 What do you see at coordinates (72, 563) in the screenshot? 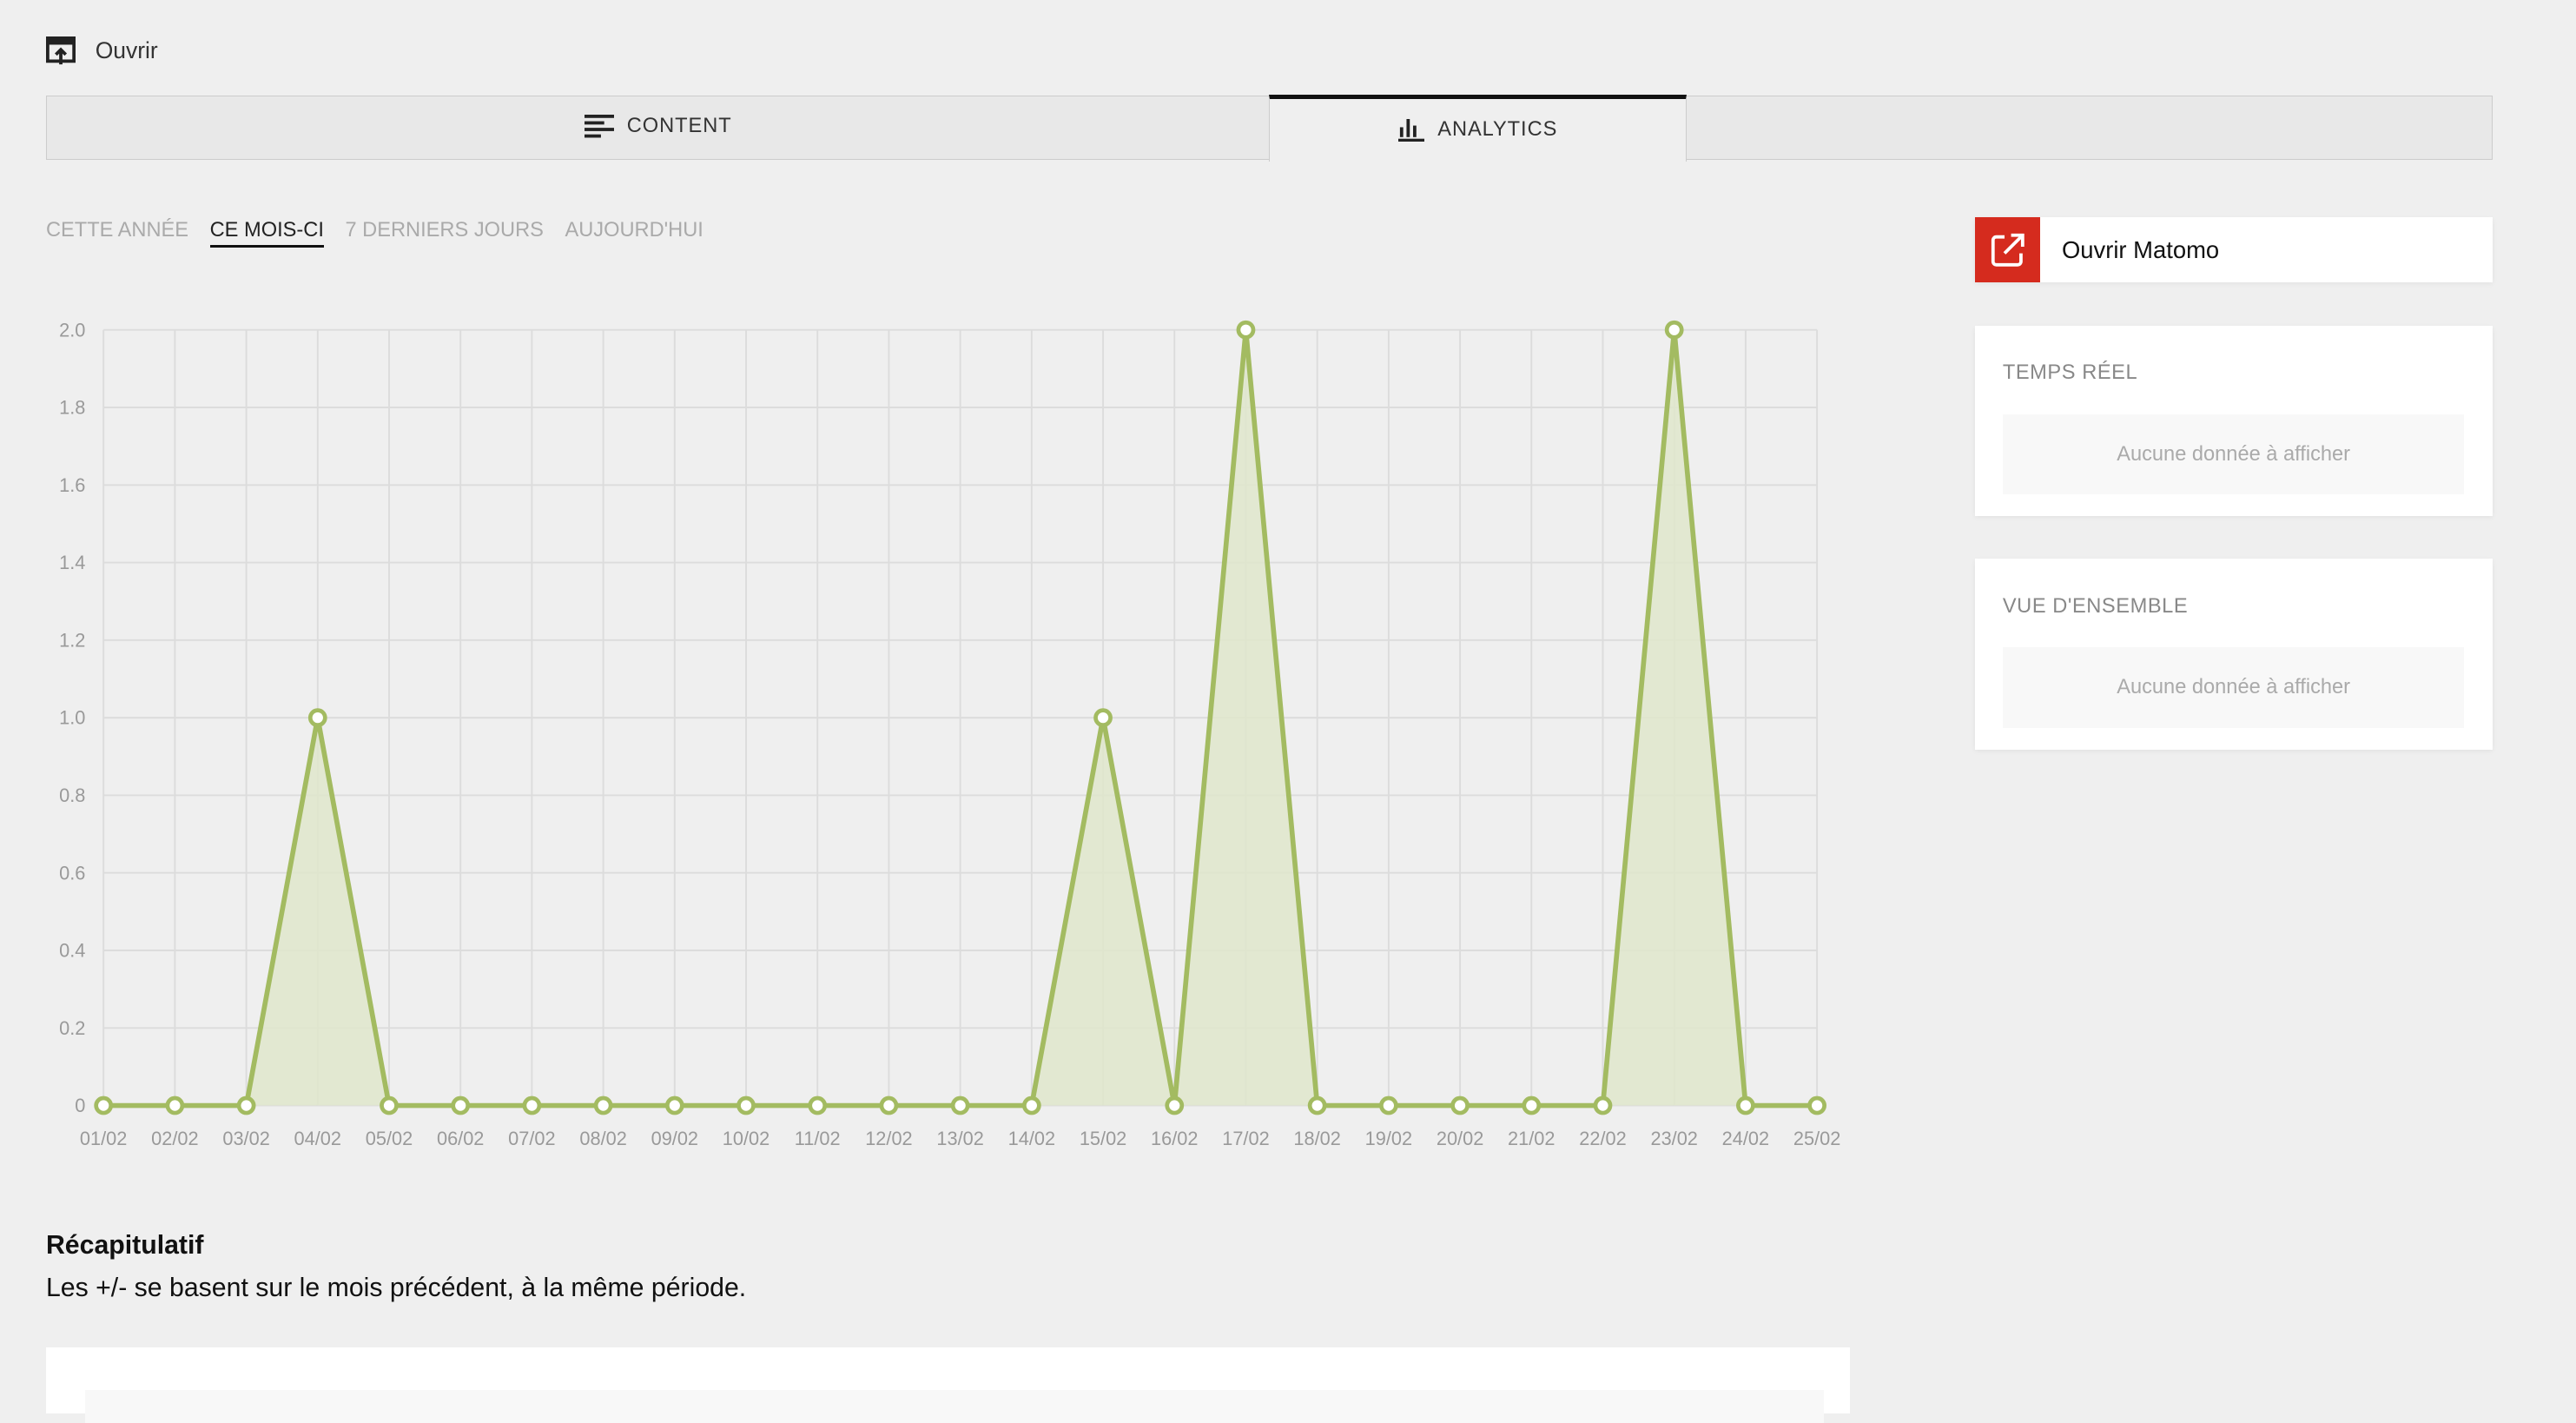
I see `y-tick-label: 1.4` at bounding box center [72, 563].